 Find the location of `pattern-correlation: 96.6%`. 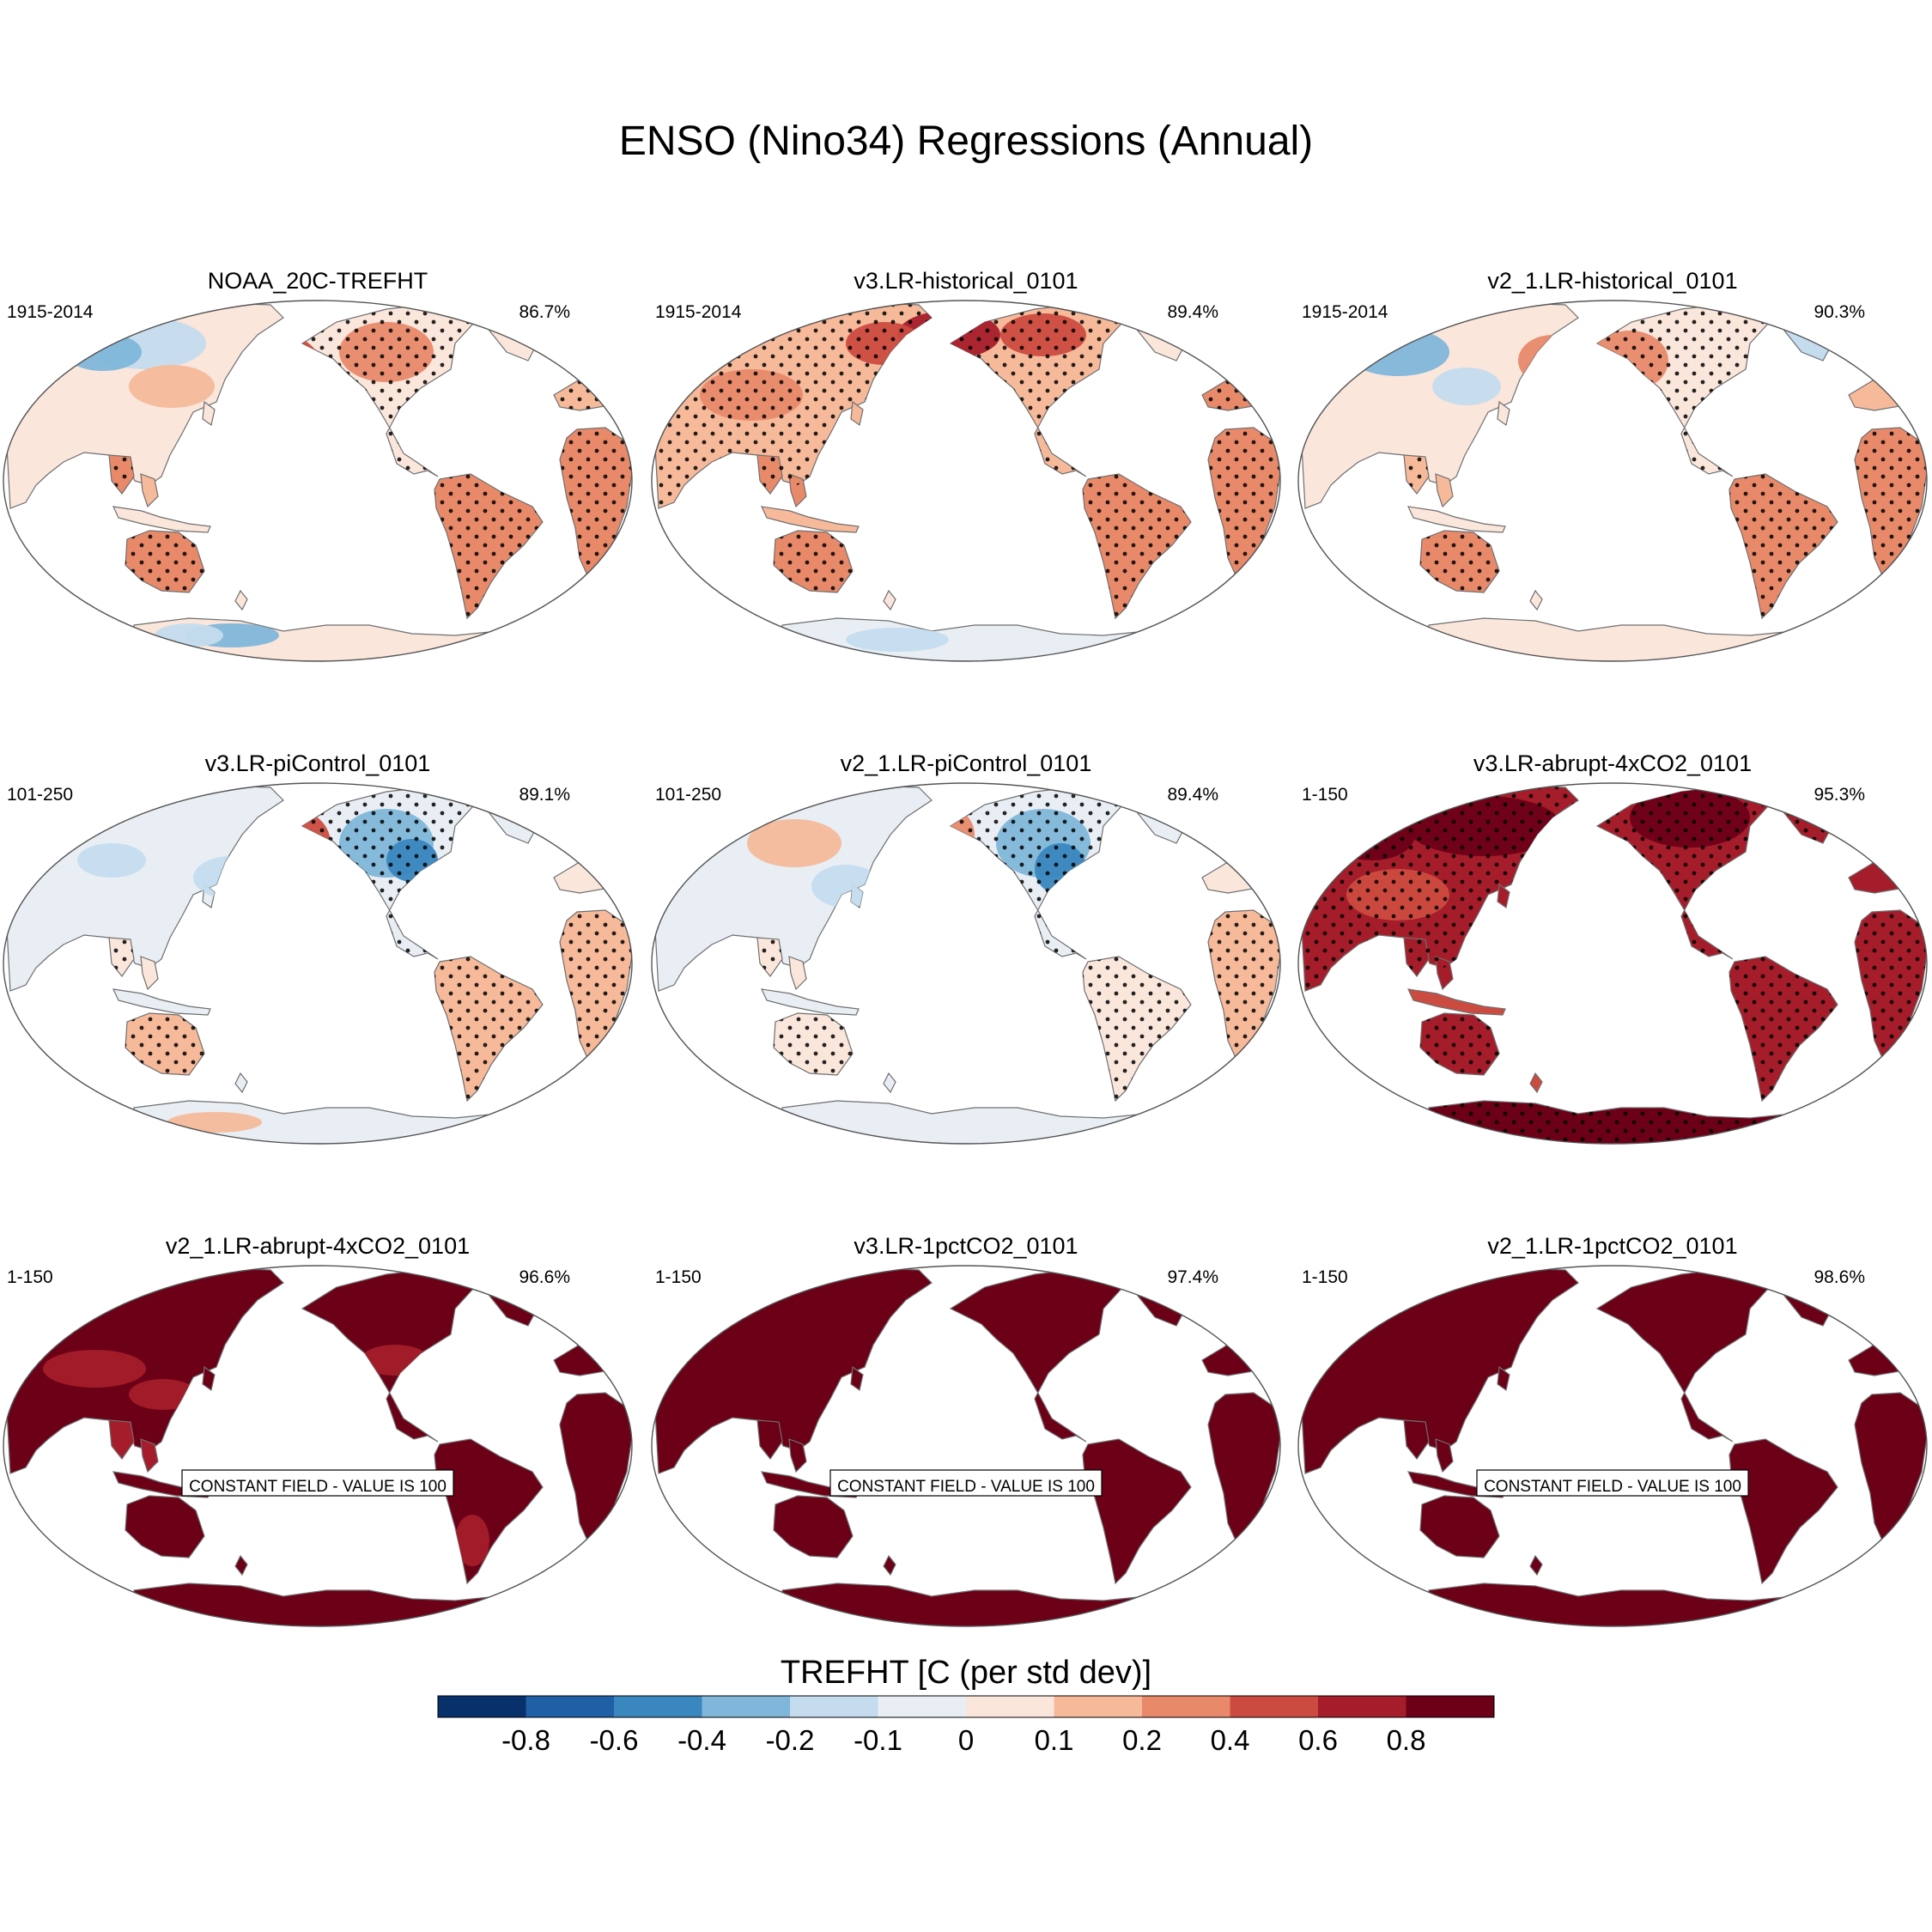

pattern-correlation: 96.6% is located at coordinates (544, 1277).